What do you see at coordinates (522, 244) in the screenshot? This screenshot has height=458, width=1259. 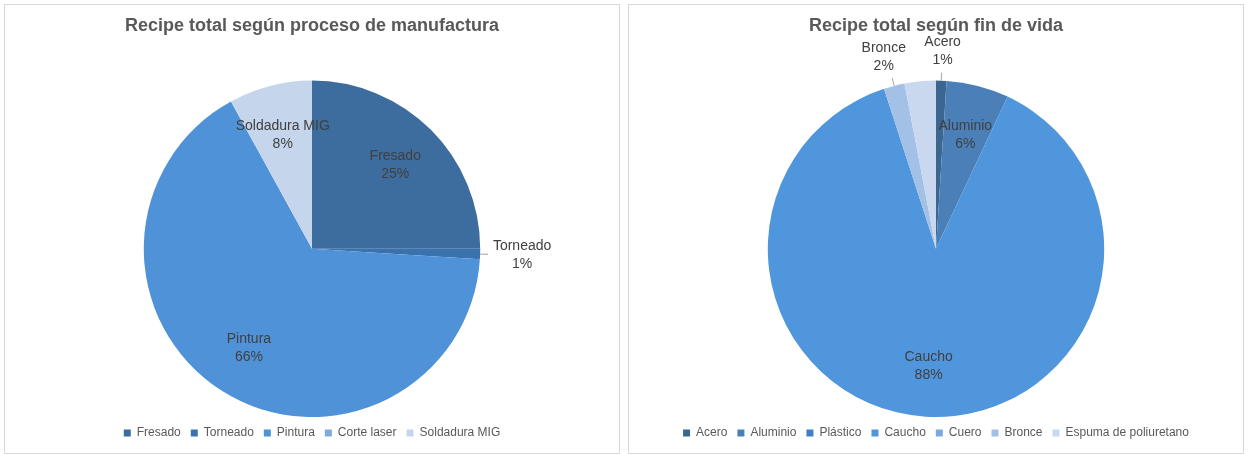 I see `slice-label: Torneado` at bounding box center [522, 244].